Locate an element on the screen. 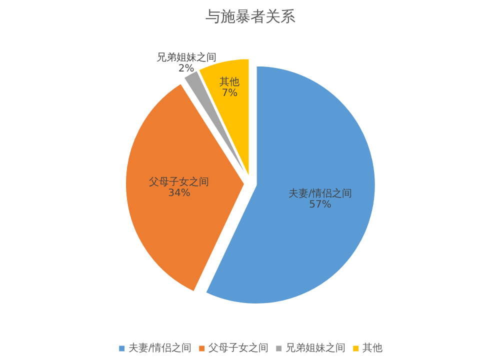 This screenshot has width=500, height=362. slice-label: 父母子女之间 is located at coordinates (179, 182).